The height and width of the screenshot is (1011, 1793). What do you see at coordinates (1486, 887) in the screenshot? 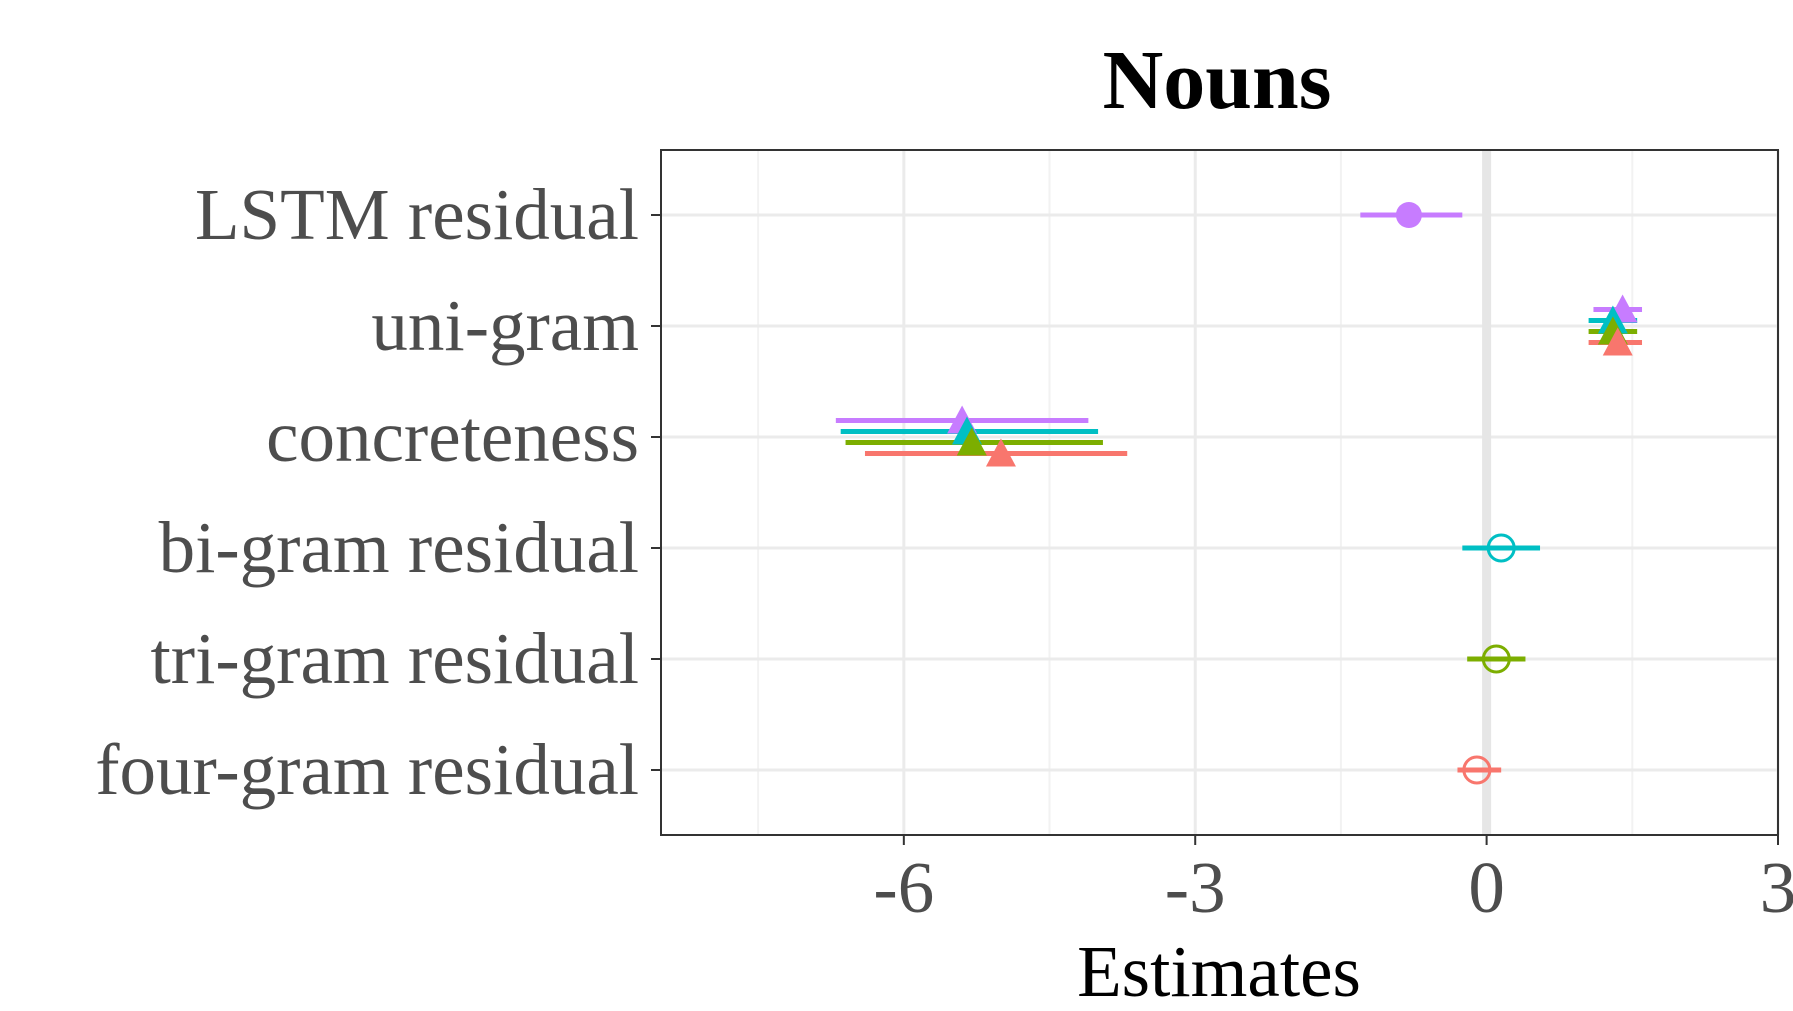
I see `x-tick-label: 0` at bounding box center [1486, 887].